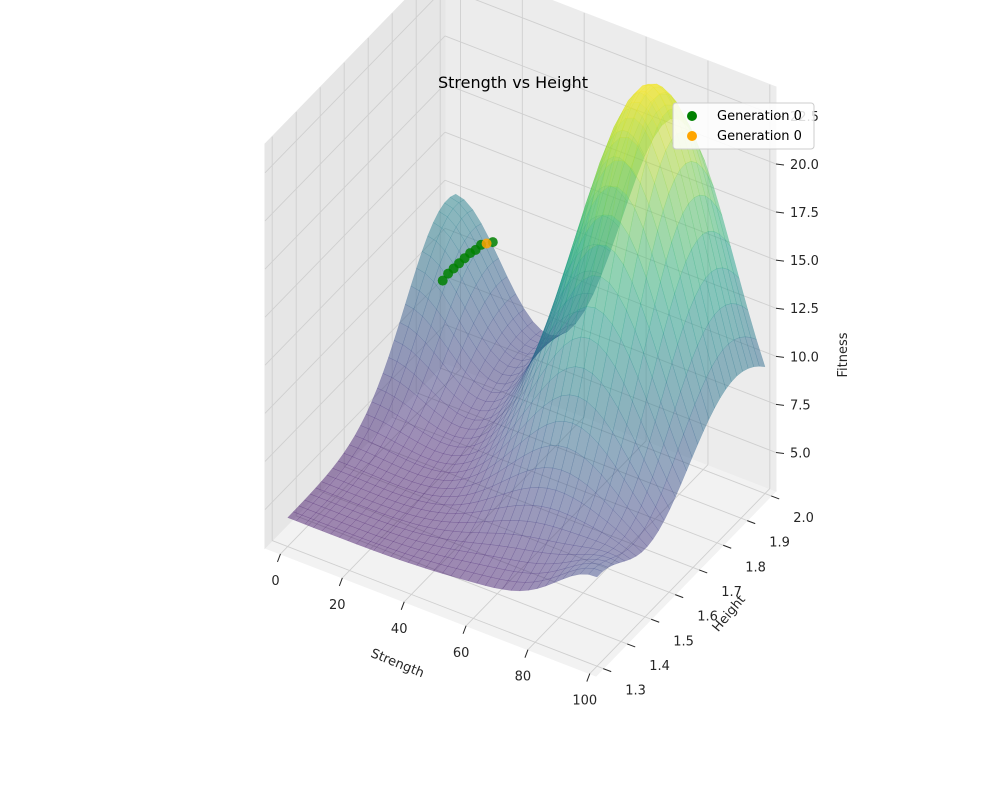 The height and width of the screenshot is (800, 1000). Describe the element at coordinates (759, 116) in the screenshot. I see `legend-label-generation-0-green: Generation 0` at that location.